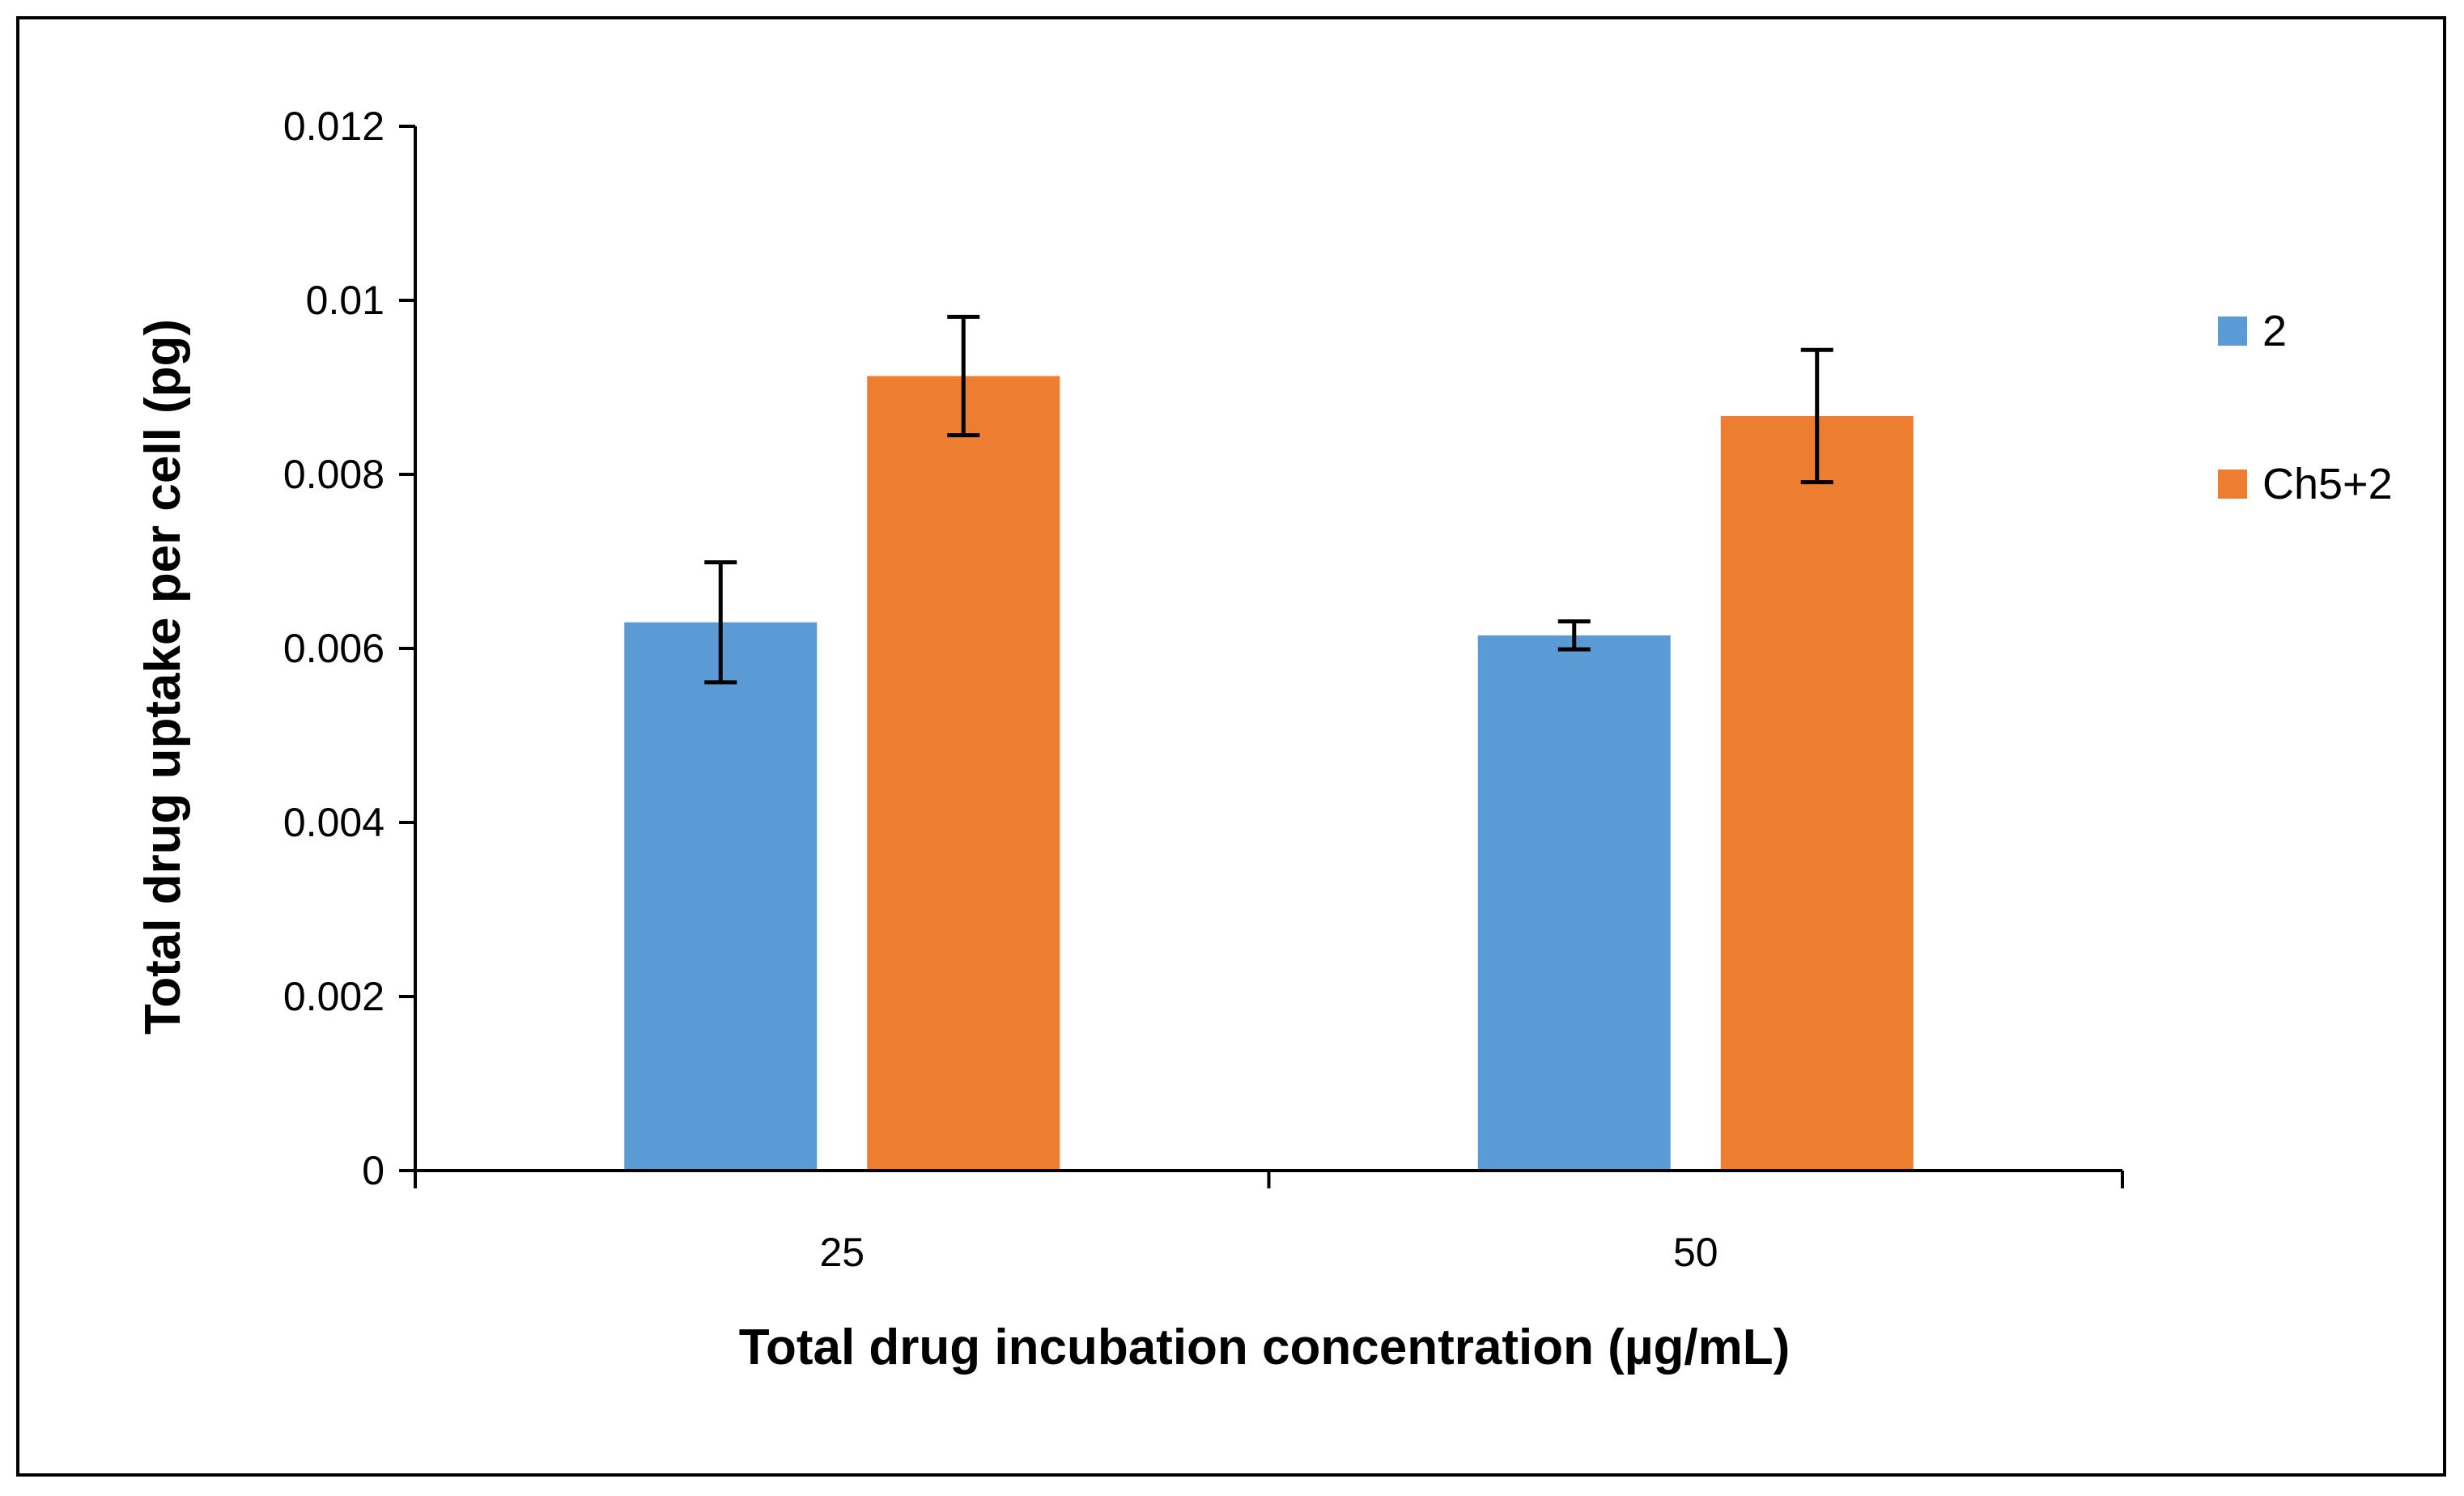  What do you see at coordinates (1695, 1252) in the screenshot?
I see `x-tick-label: 50` at bounding box center [1695, 1252].